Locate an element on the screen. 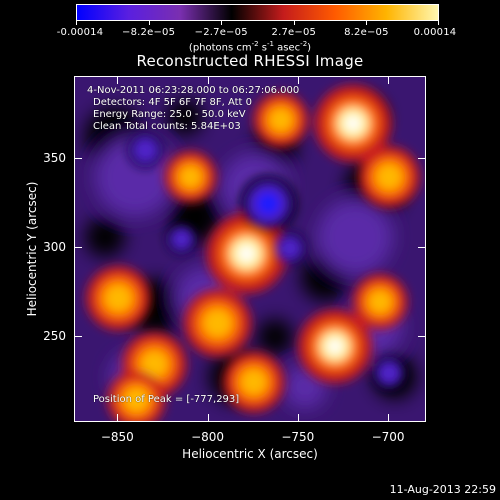 Image resolution: width=500 pixels, height=500 pixels. y-tick-label: 350 is located at coordinates (54, 158).